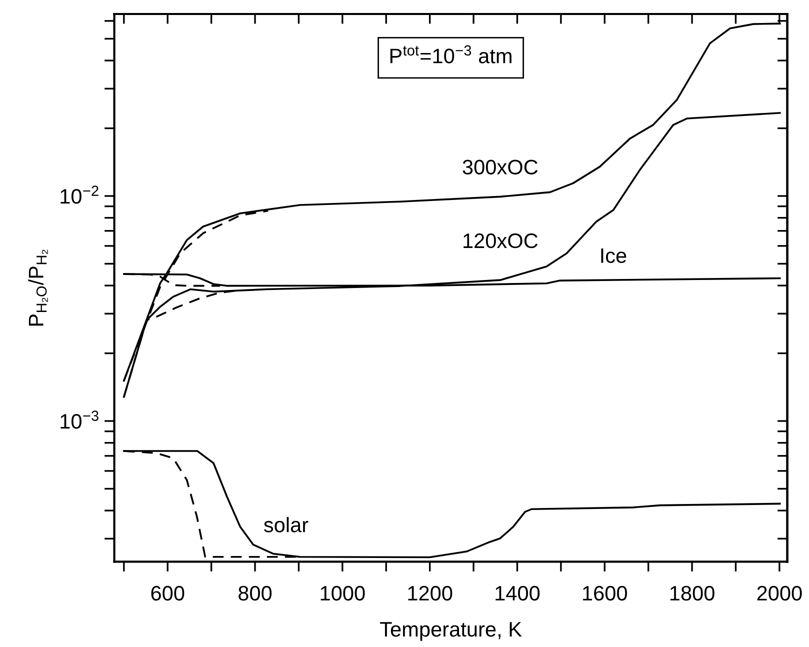 The width and height of the screenshot is (809, 647). Describe the element at coordinates (38, 288) in the screenshot. I see `y-axis-title: P$_{H₂O}$/P$_{H₂}$` at that location.